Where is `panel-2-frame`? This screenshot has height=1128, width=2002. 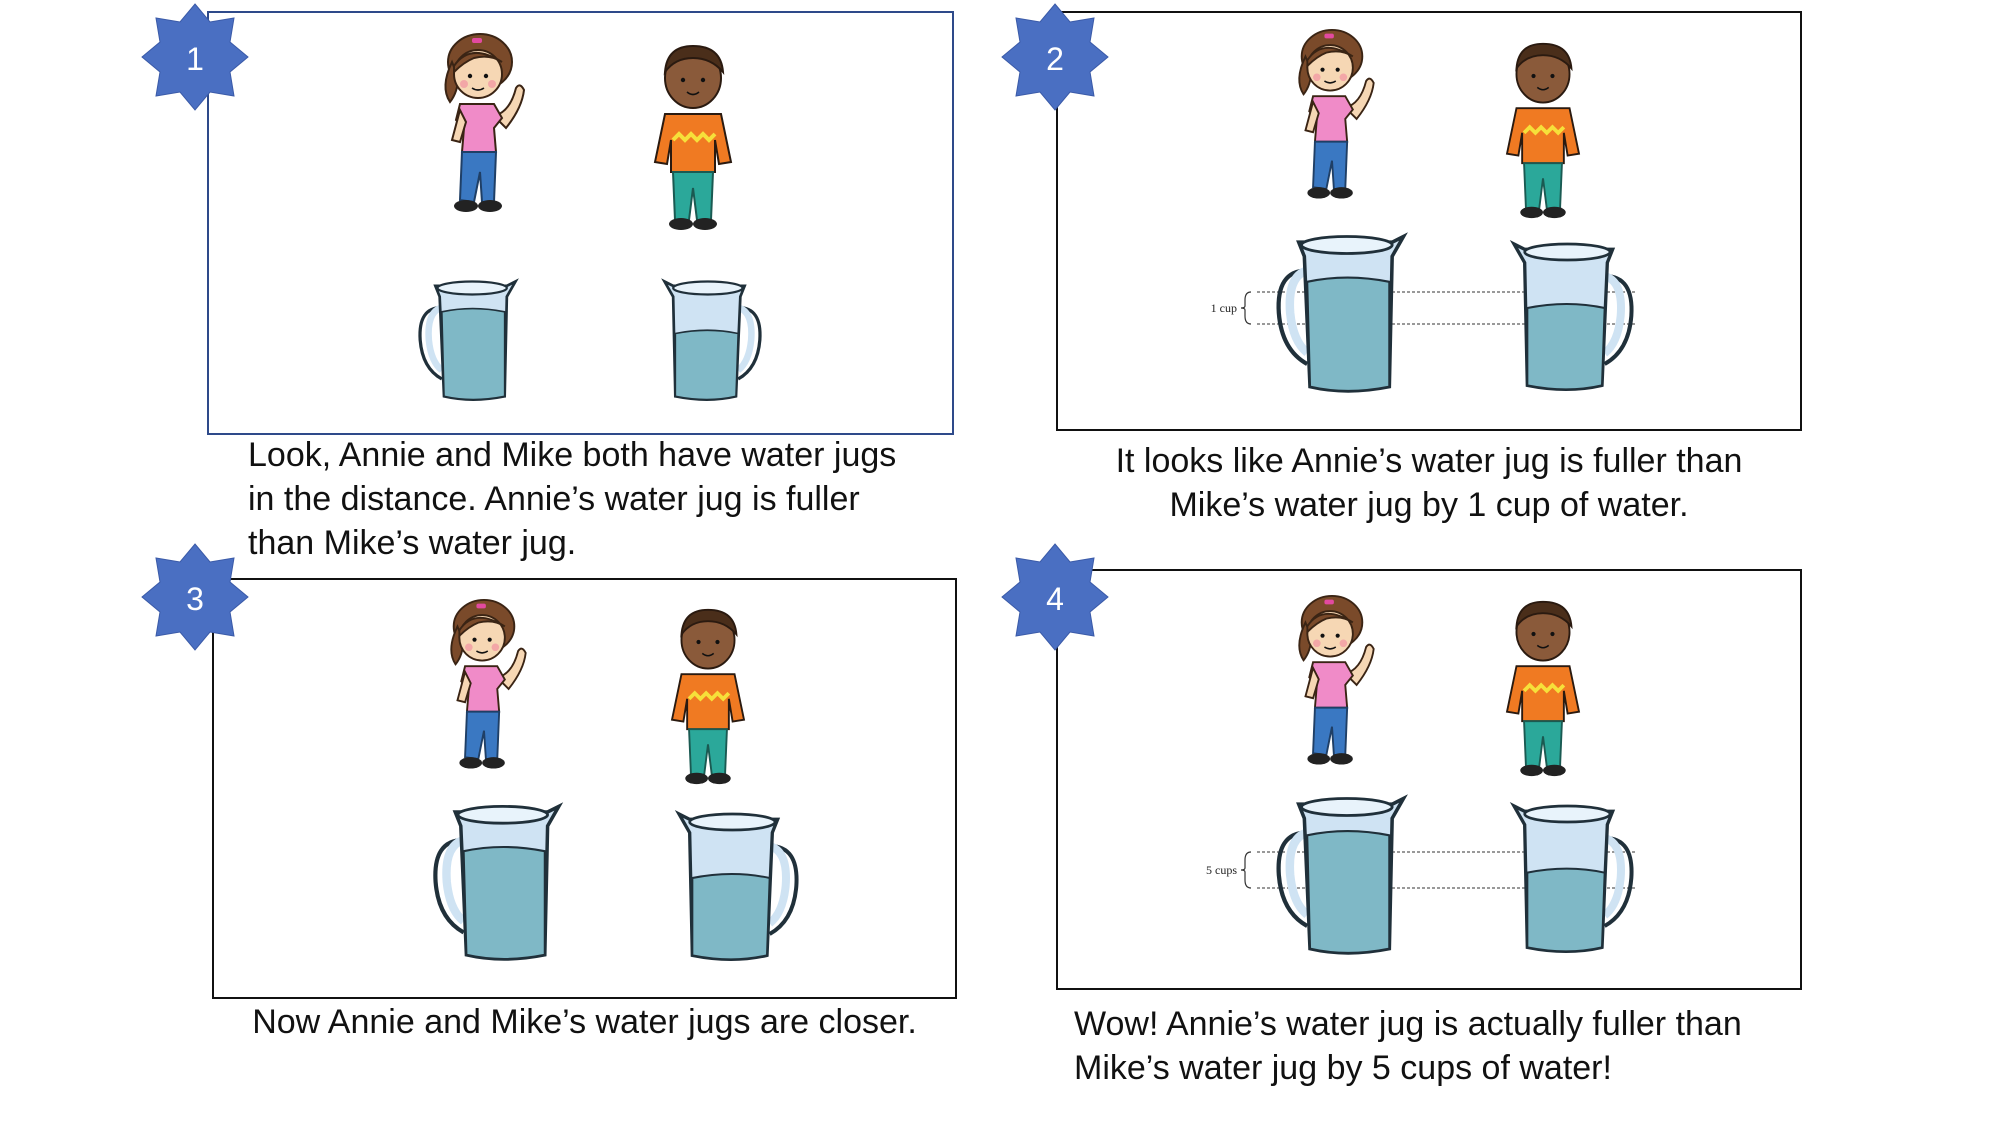 panel-2-frame is located at coordinates (1429, 221).